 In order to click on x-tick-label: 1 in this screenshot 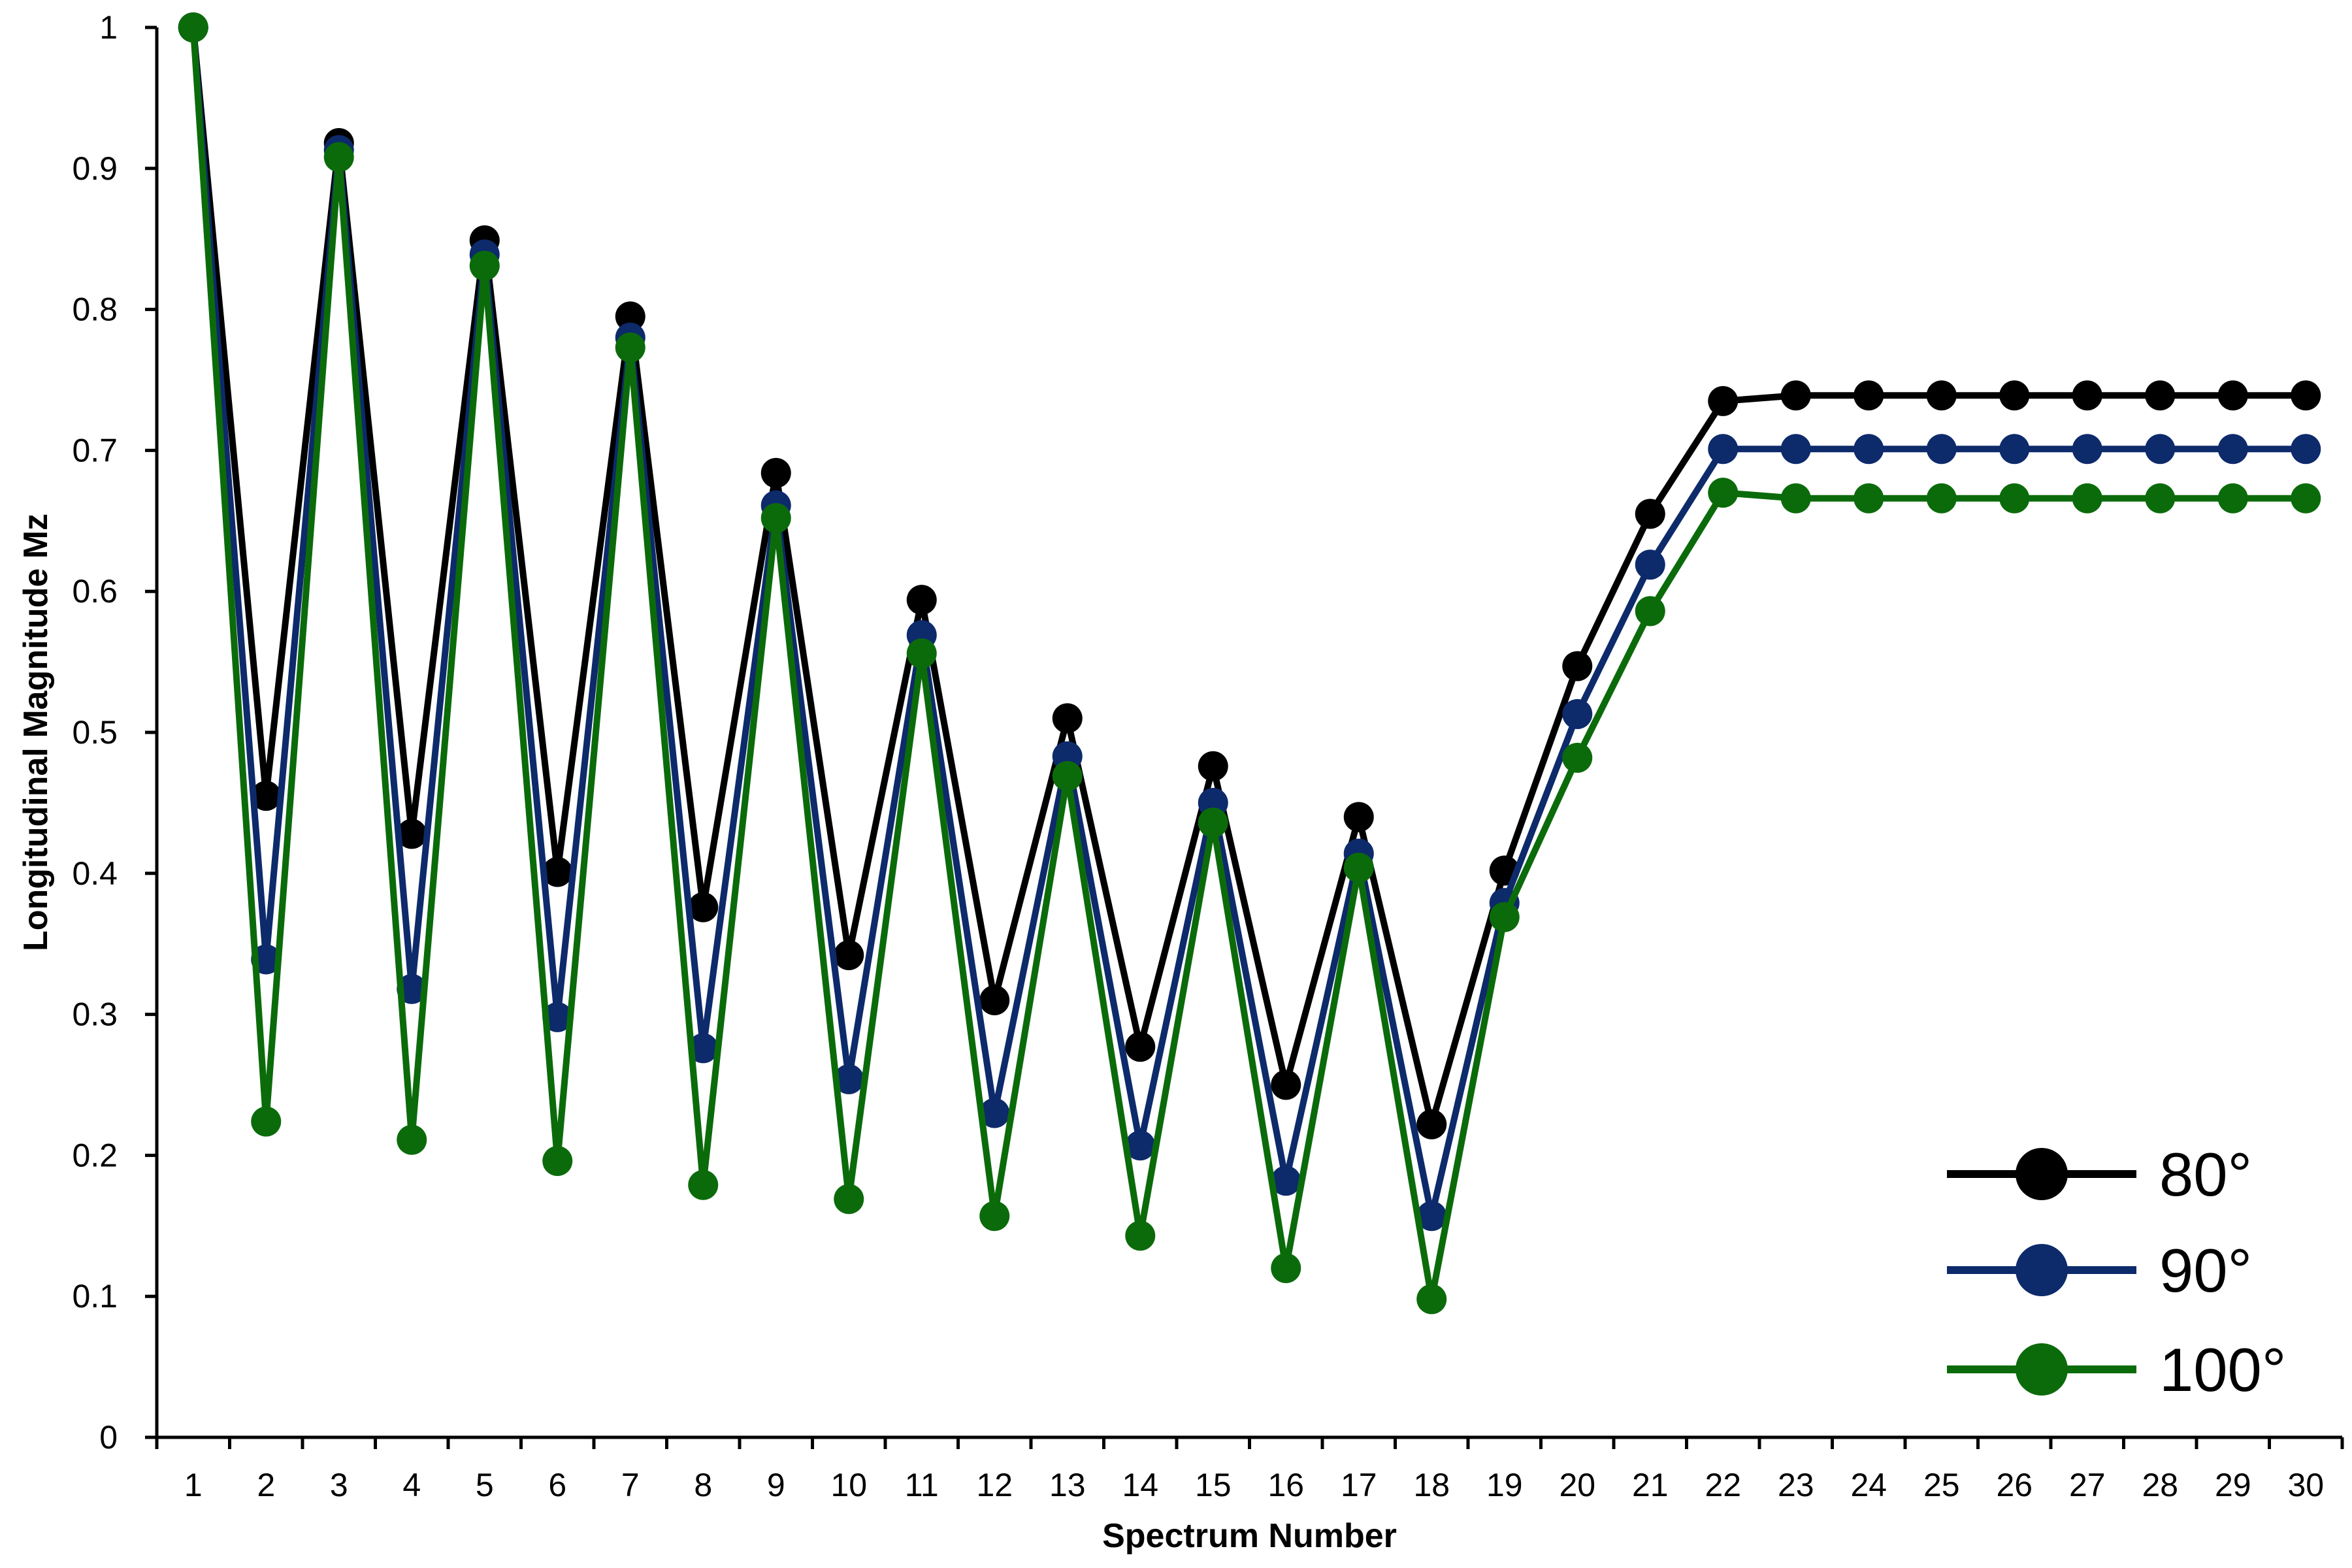, I will do `click(193, 1485)`.